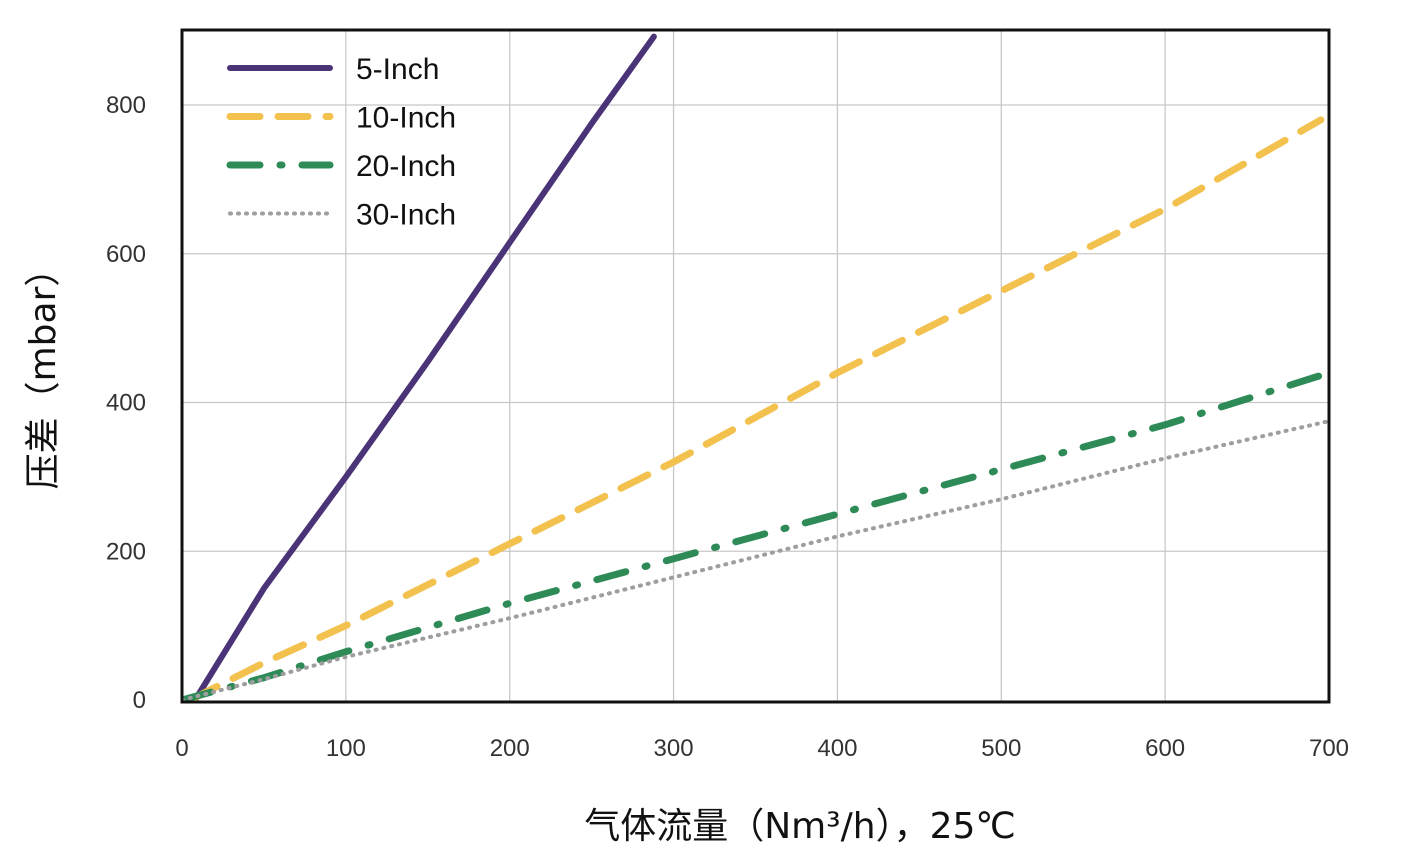 The width and height of the screenshot is (1417, 858). Describe the element at coordinates (406, 215) in the screenshot. I see `legend-label-30-inch: 30-Inch` at that location.